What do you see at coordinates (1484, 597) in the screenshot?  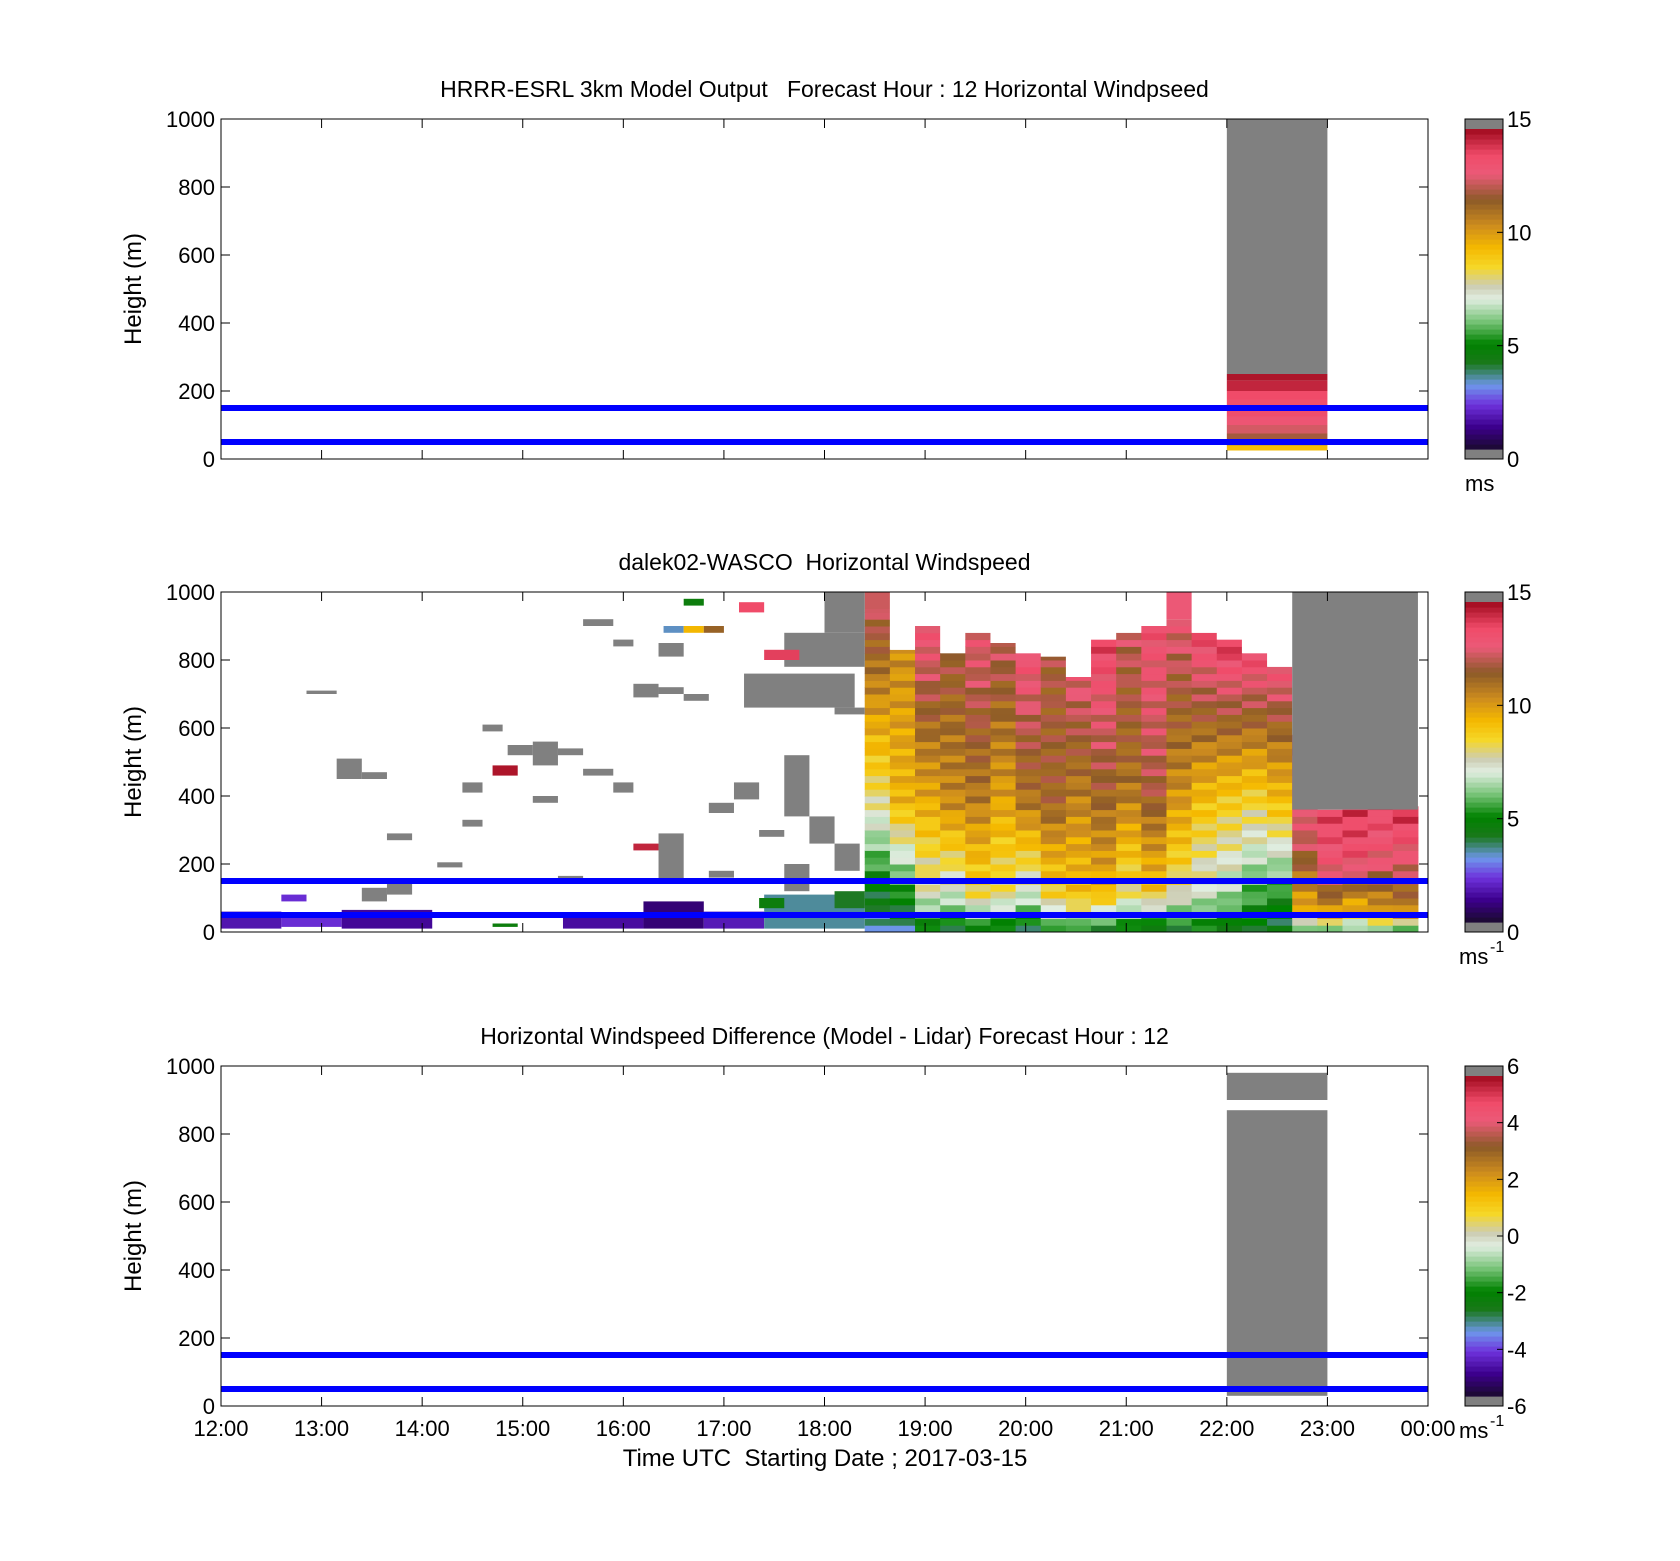 I see `colorbar-over` at bounding box center [1484, 597].